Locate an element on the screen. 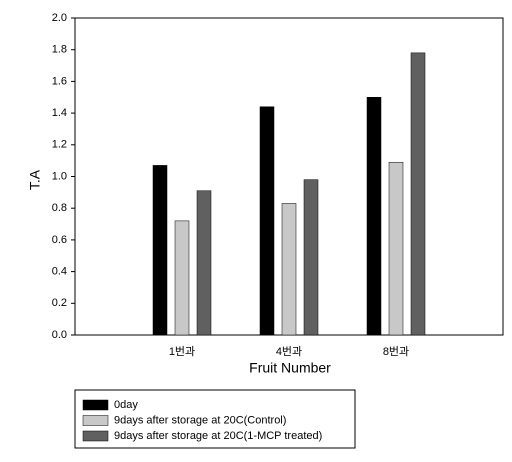 The height and width of the screenshot is (462, 512). y-tick-label: 2.0 is located at coordinates (59, 18).